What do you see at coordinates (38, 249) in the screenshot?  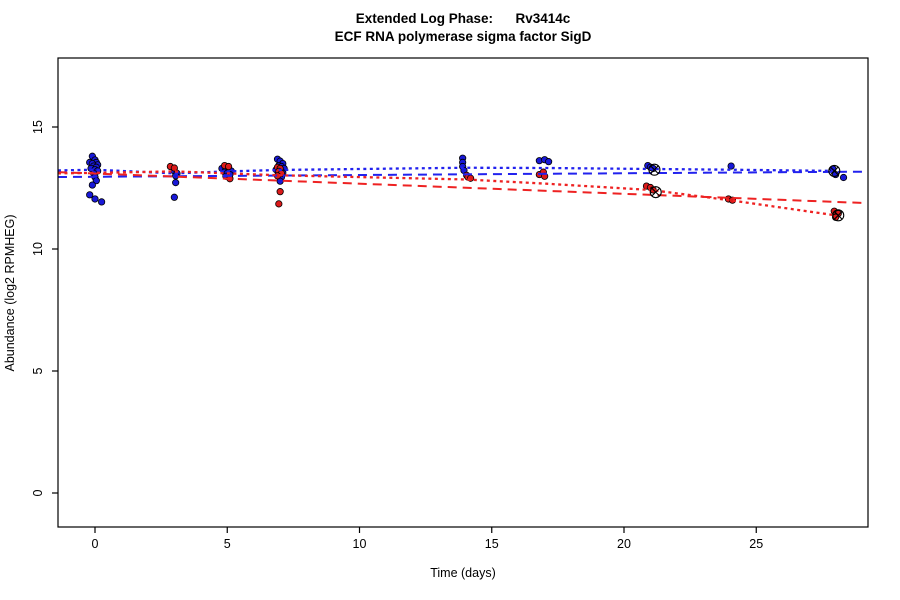 I see `y-tick-label: 10` at bounding box center [38, 249].